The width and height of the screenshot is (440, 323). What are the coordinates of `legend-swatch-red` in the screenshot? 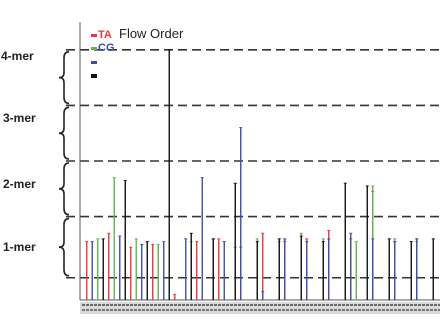 It's located at (94, 35).